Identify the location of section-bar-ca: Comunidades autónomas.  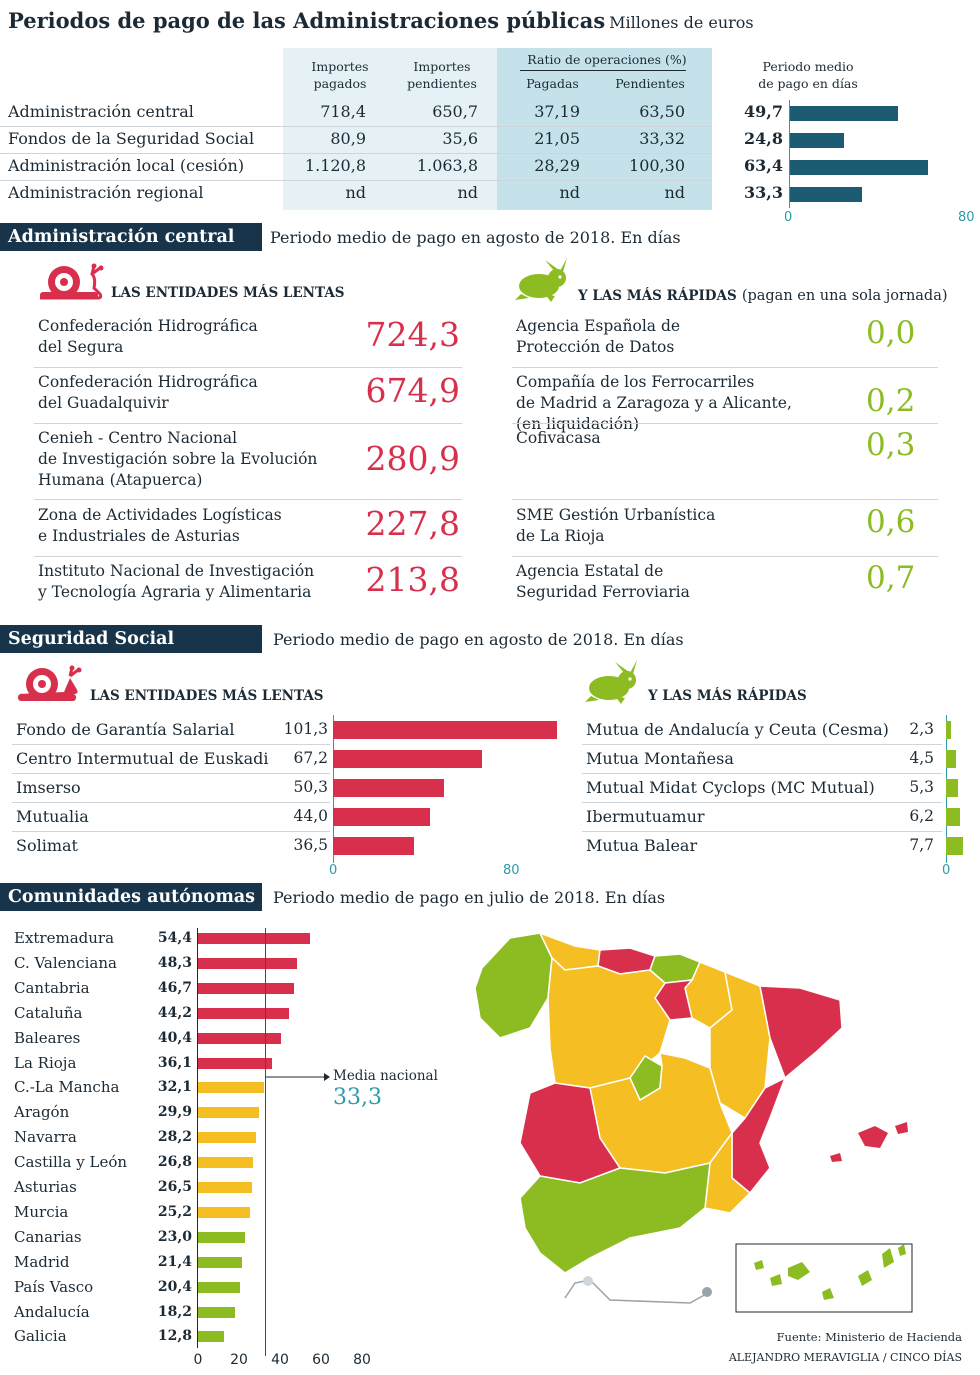
(131, 897).